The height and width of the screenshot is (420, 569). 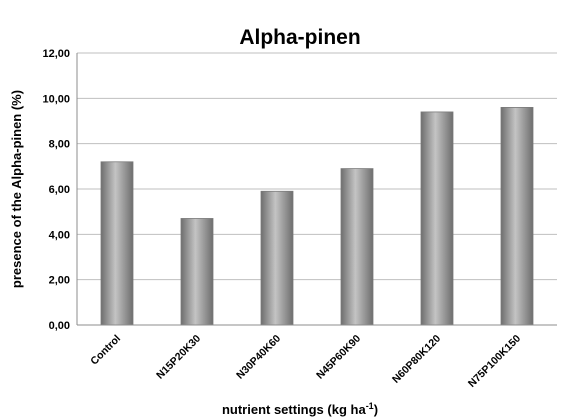 What do you see at coordinates (437, 218) in the screenshot?
I see `bar-n60p80k120` at bounding box center [437, 218].